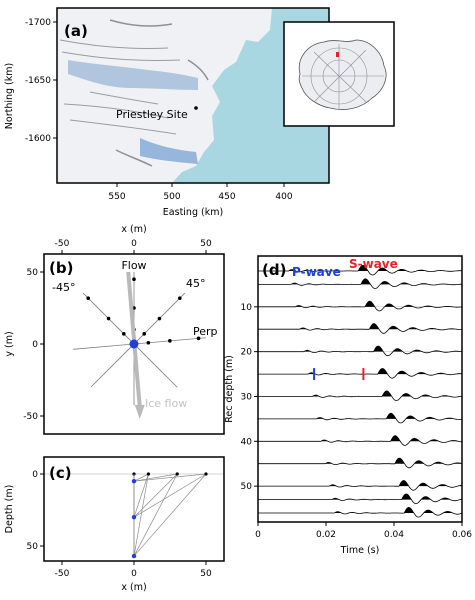 Image resolution: width=475 pixels, height=600 pixels. Describe the element at coordinates (33, 547) in the screenshot. I see `panel-c-ytick: 50` at that location.